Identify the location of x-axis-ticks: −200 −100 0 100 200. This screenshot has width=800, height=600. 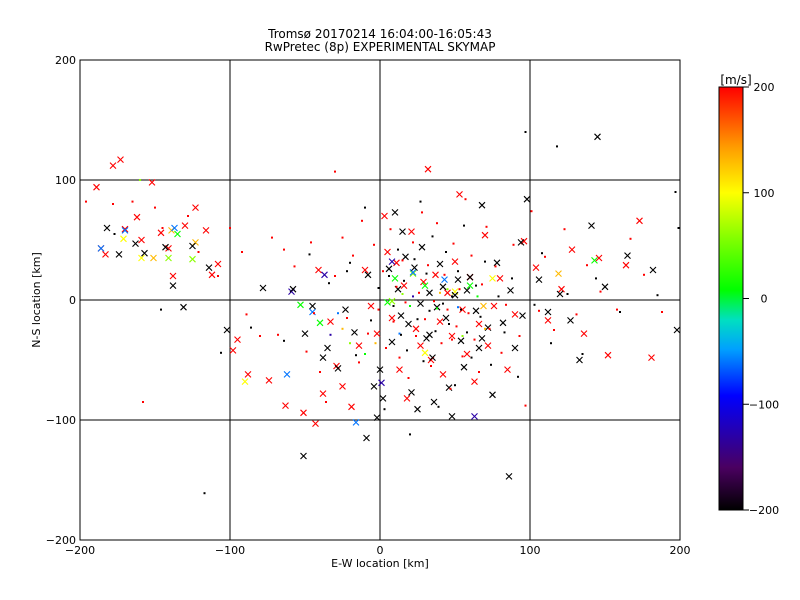
(378, 550).